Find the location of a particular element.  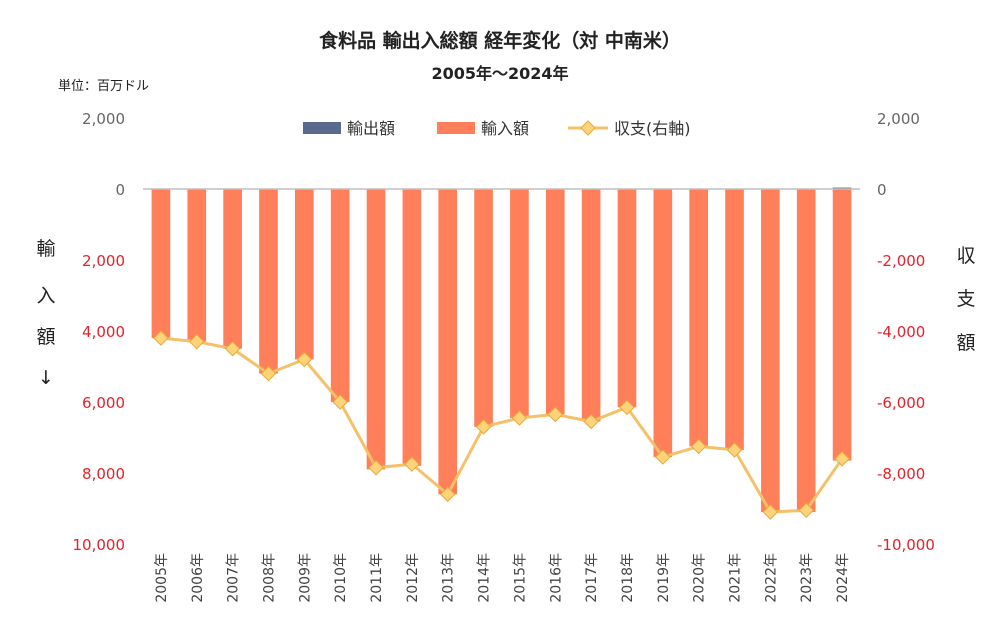

x-tick-label: 2007年 is located at coordinates (234, 578).